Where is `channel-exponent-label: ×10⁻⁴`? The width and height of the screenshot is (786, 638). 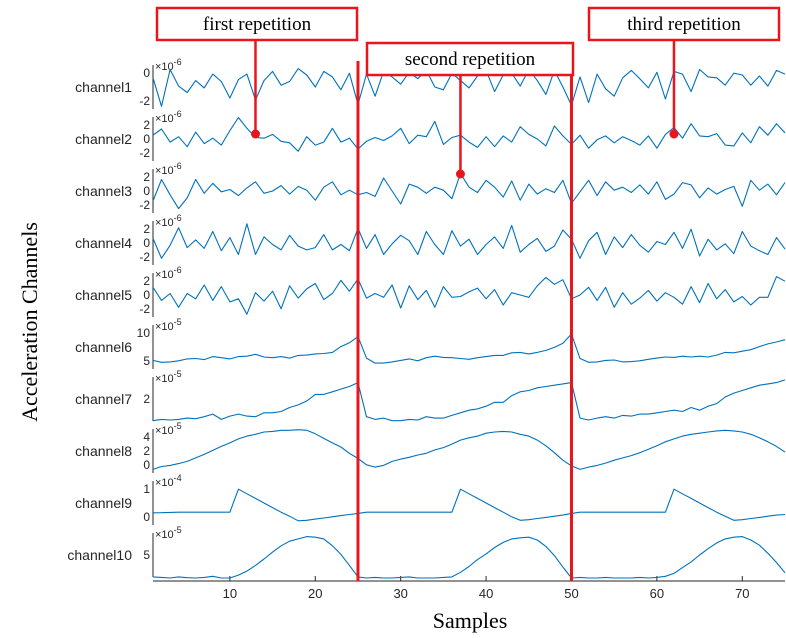
channel-exponent-label: ×10⁻⁴ is located at coordinates (168, 481).